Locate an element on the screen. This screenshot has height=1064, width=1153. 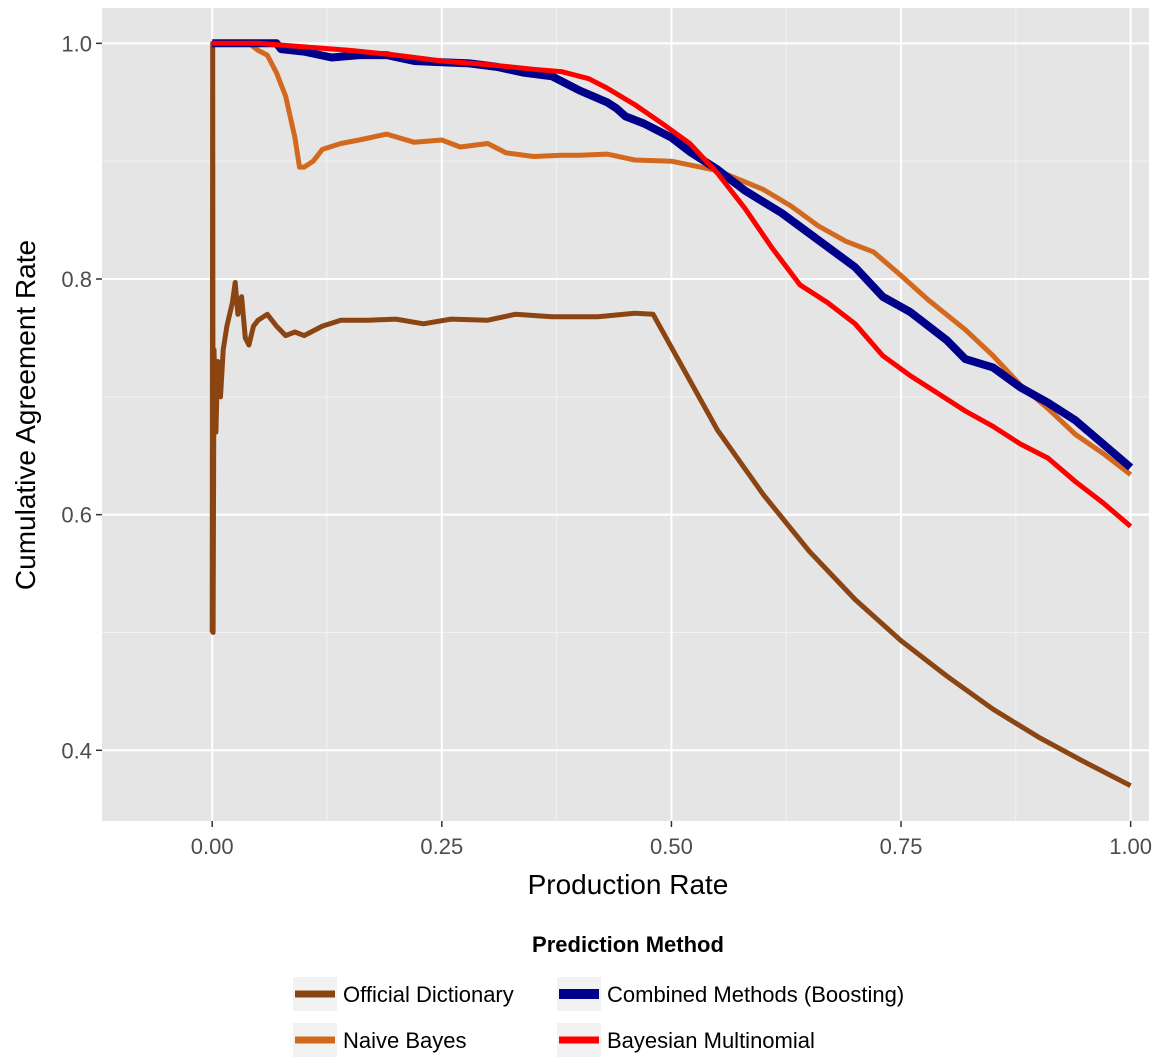
y-tick-label: 0.4 is located at coordinates (76, 750).